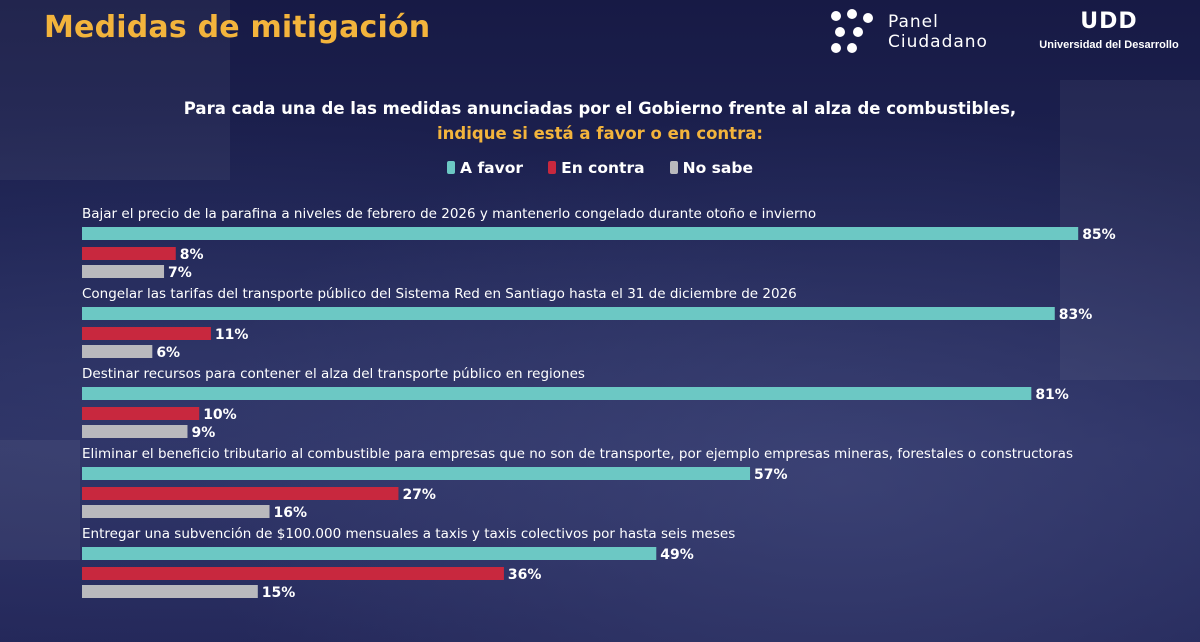  Describe the element at coordinates (220, 415) in the screenshot. I see `data-label-en-contra: 10%` at that location.